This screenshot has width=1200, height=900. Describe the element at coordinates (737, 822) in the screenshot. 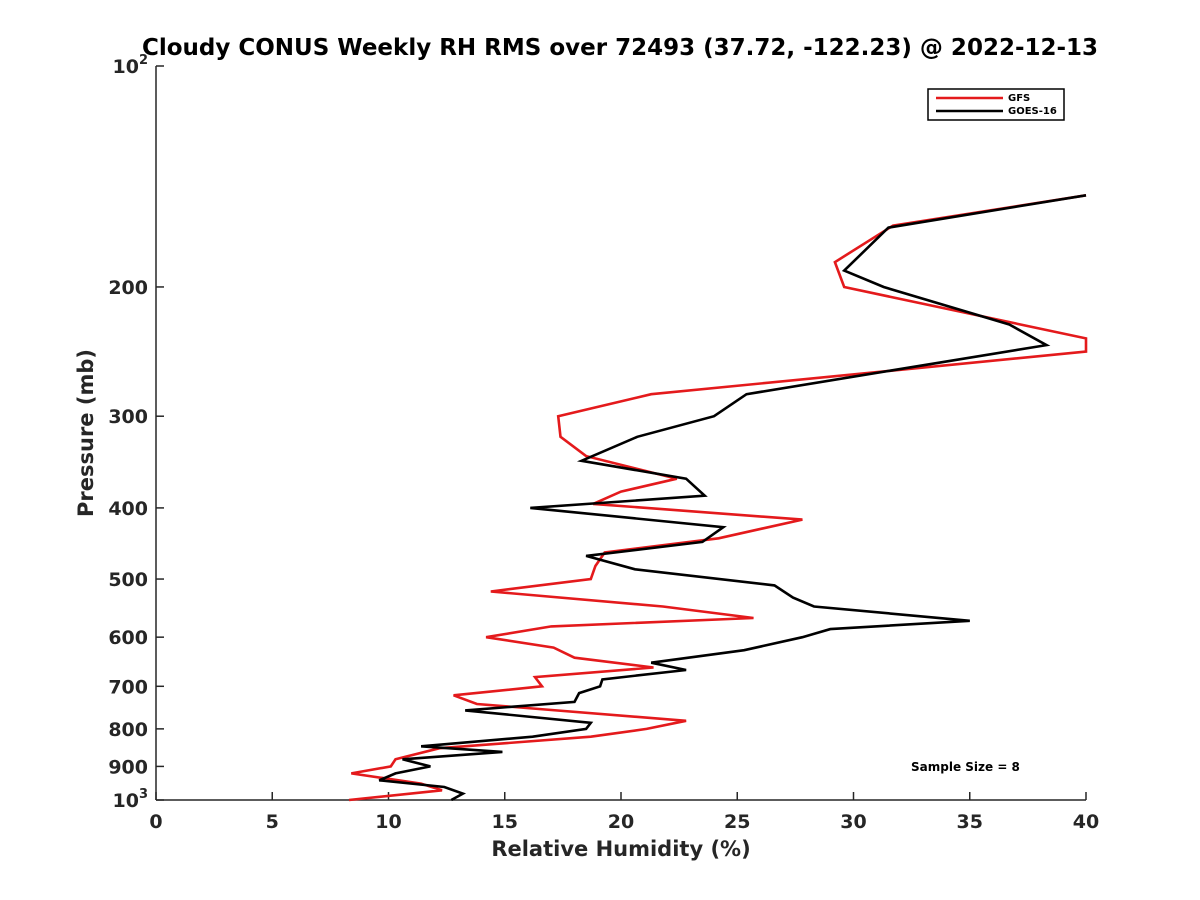

I see `x-tick-label-25: 25` at that location.